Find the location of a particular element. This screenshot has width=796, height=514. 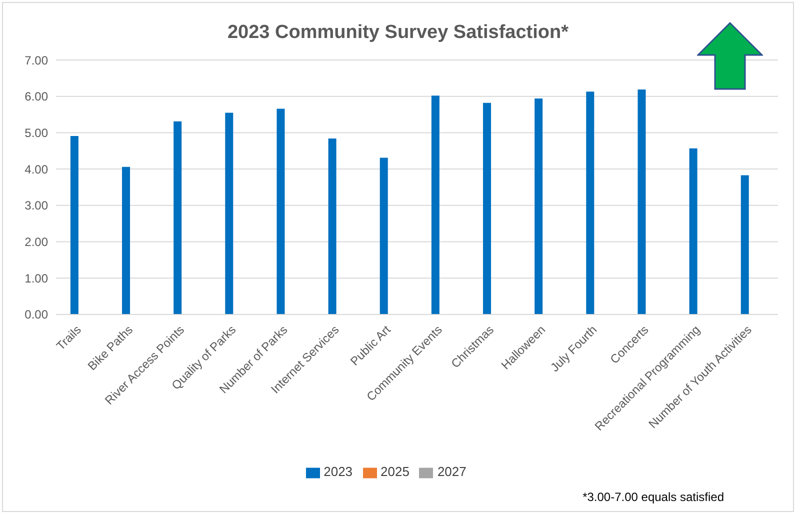

y-tick-label: 4.00 is located at coordinates (36, 169).